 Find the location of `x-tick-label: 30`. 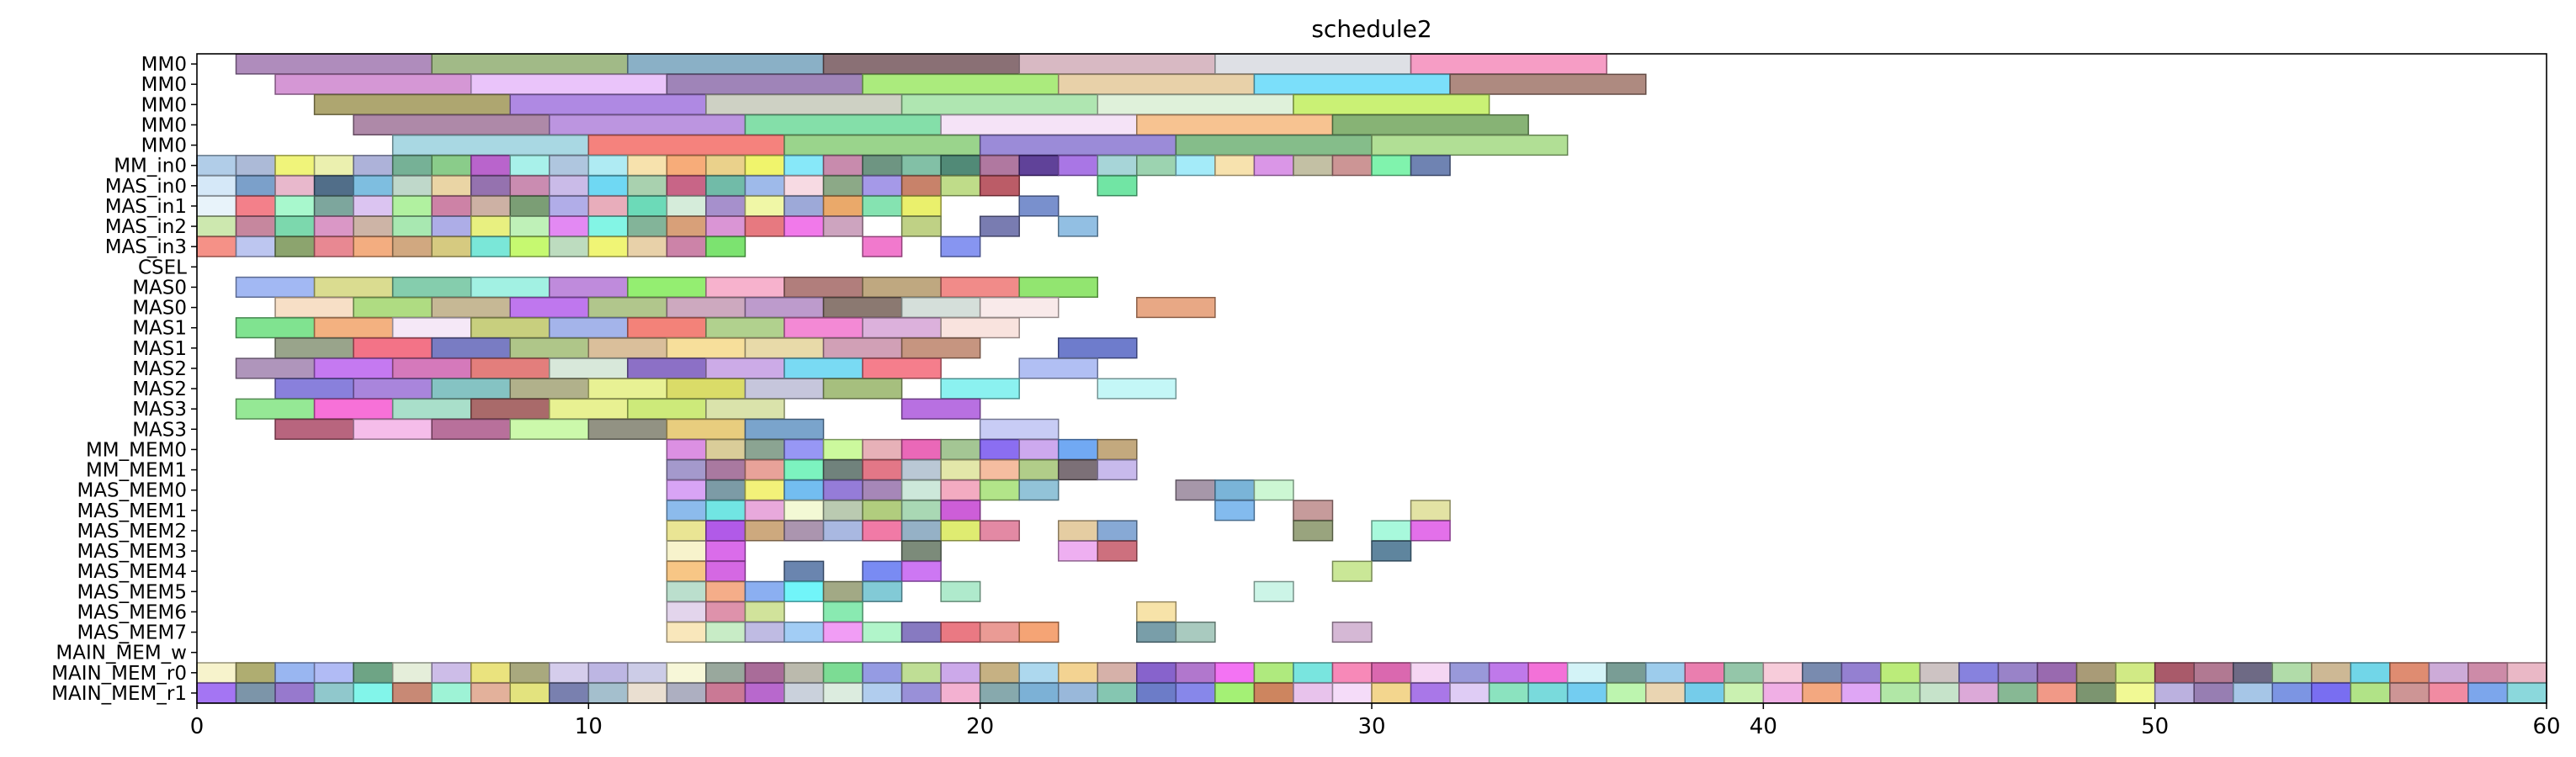

x-tick-label: 30 is located at coordinates (1371, 726).